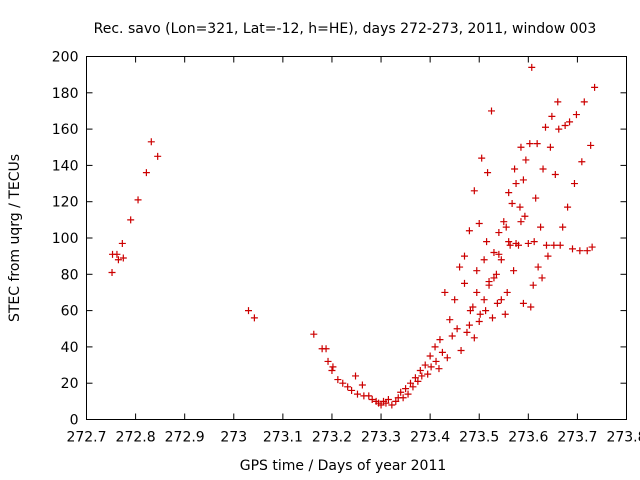  What do you see at coordinates (70, 348) in the screenshot?
I see `y-tick-label: 40` at bounding box center [70, 348].